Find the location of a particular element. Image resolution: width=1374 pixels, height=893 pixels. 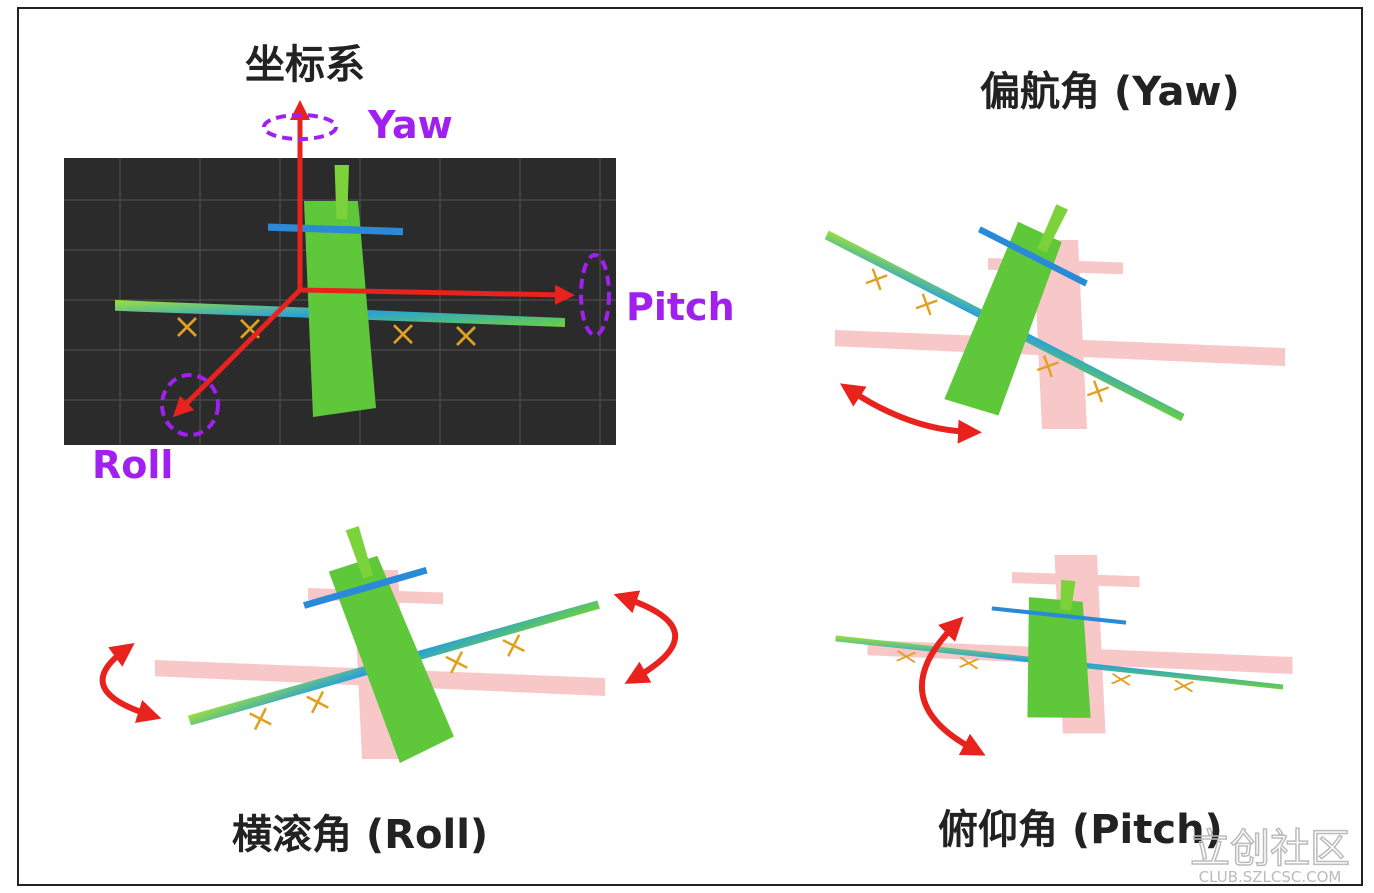

roll-arrow-right is located at coordinates (646, 637).